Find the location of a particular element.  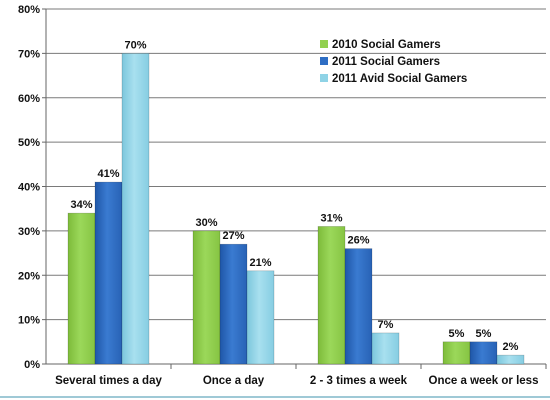

data-label: 41% is located at coordinates (108, 174).